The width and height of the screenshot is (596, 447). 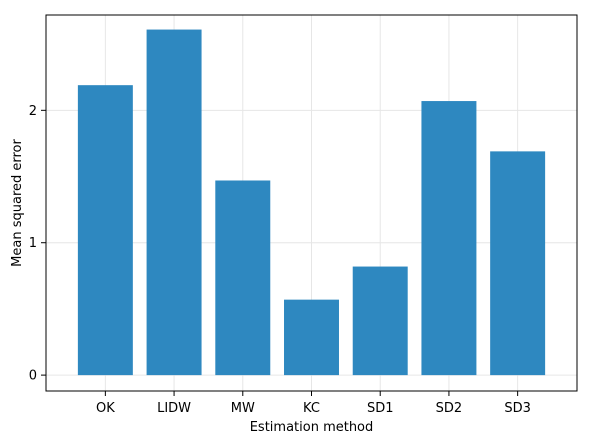 I want to click on x-tick-label-sd3: SD3, so click(x=517, y=408).